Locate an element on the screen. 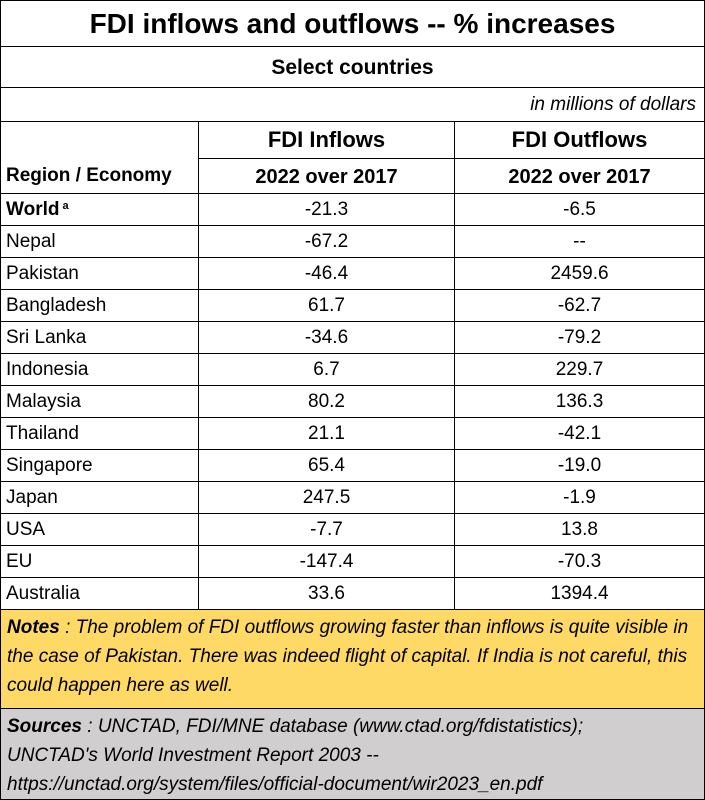 The height and width of the screenshot is (800, 705). footnote-marker: a is located at coordinates (65, 206).